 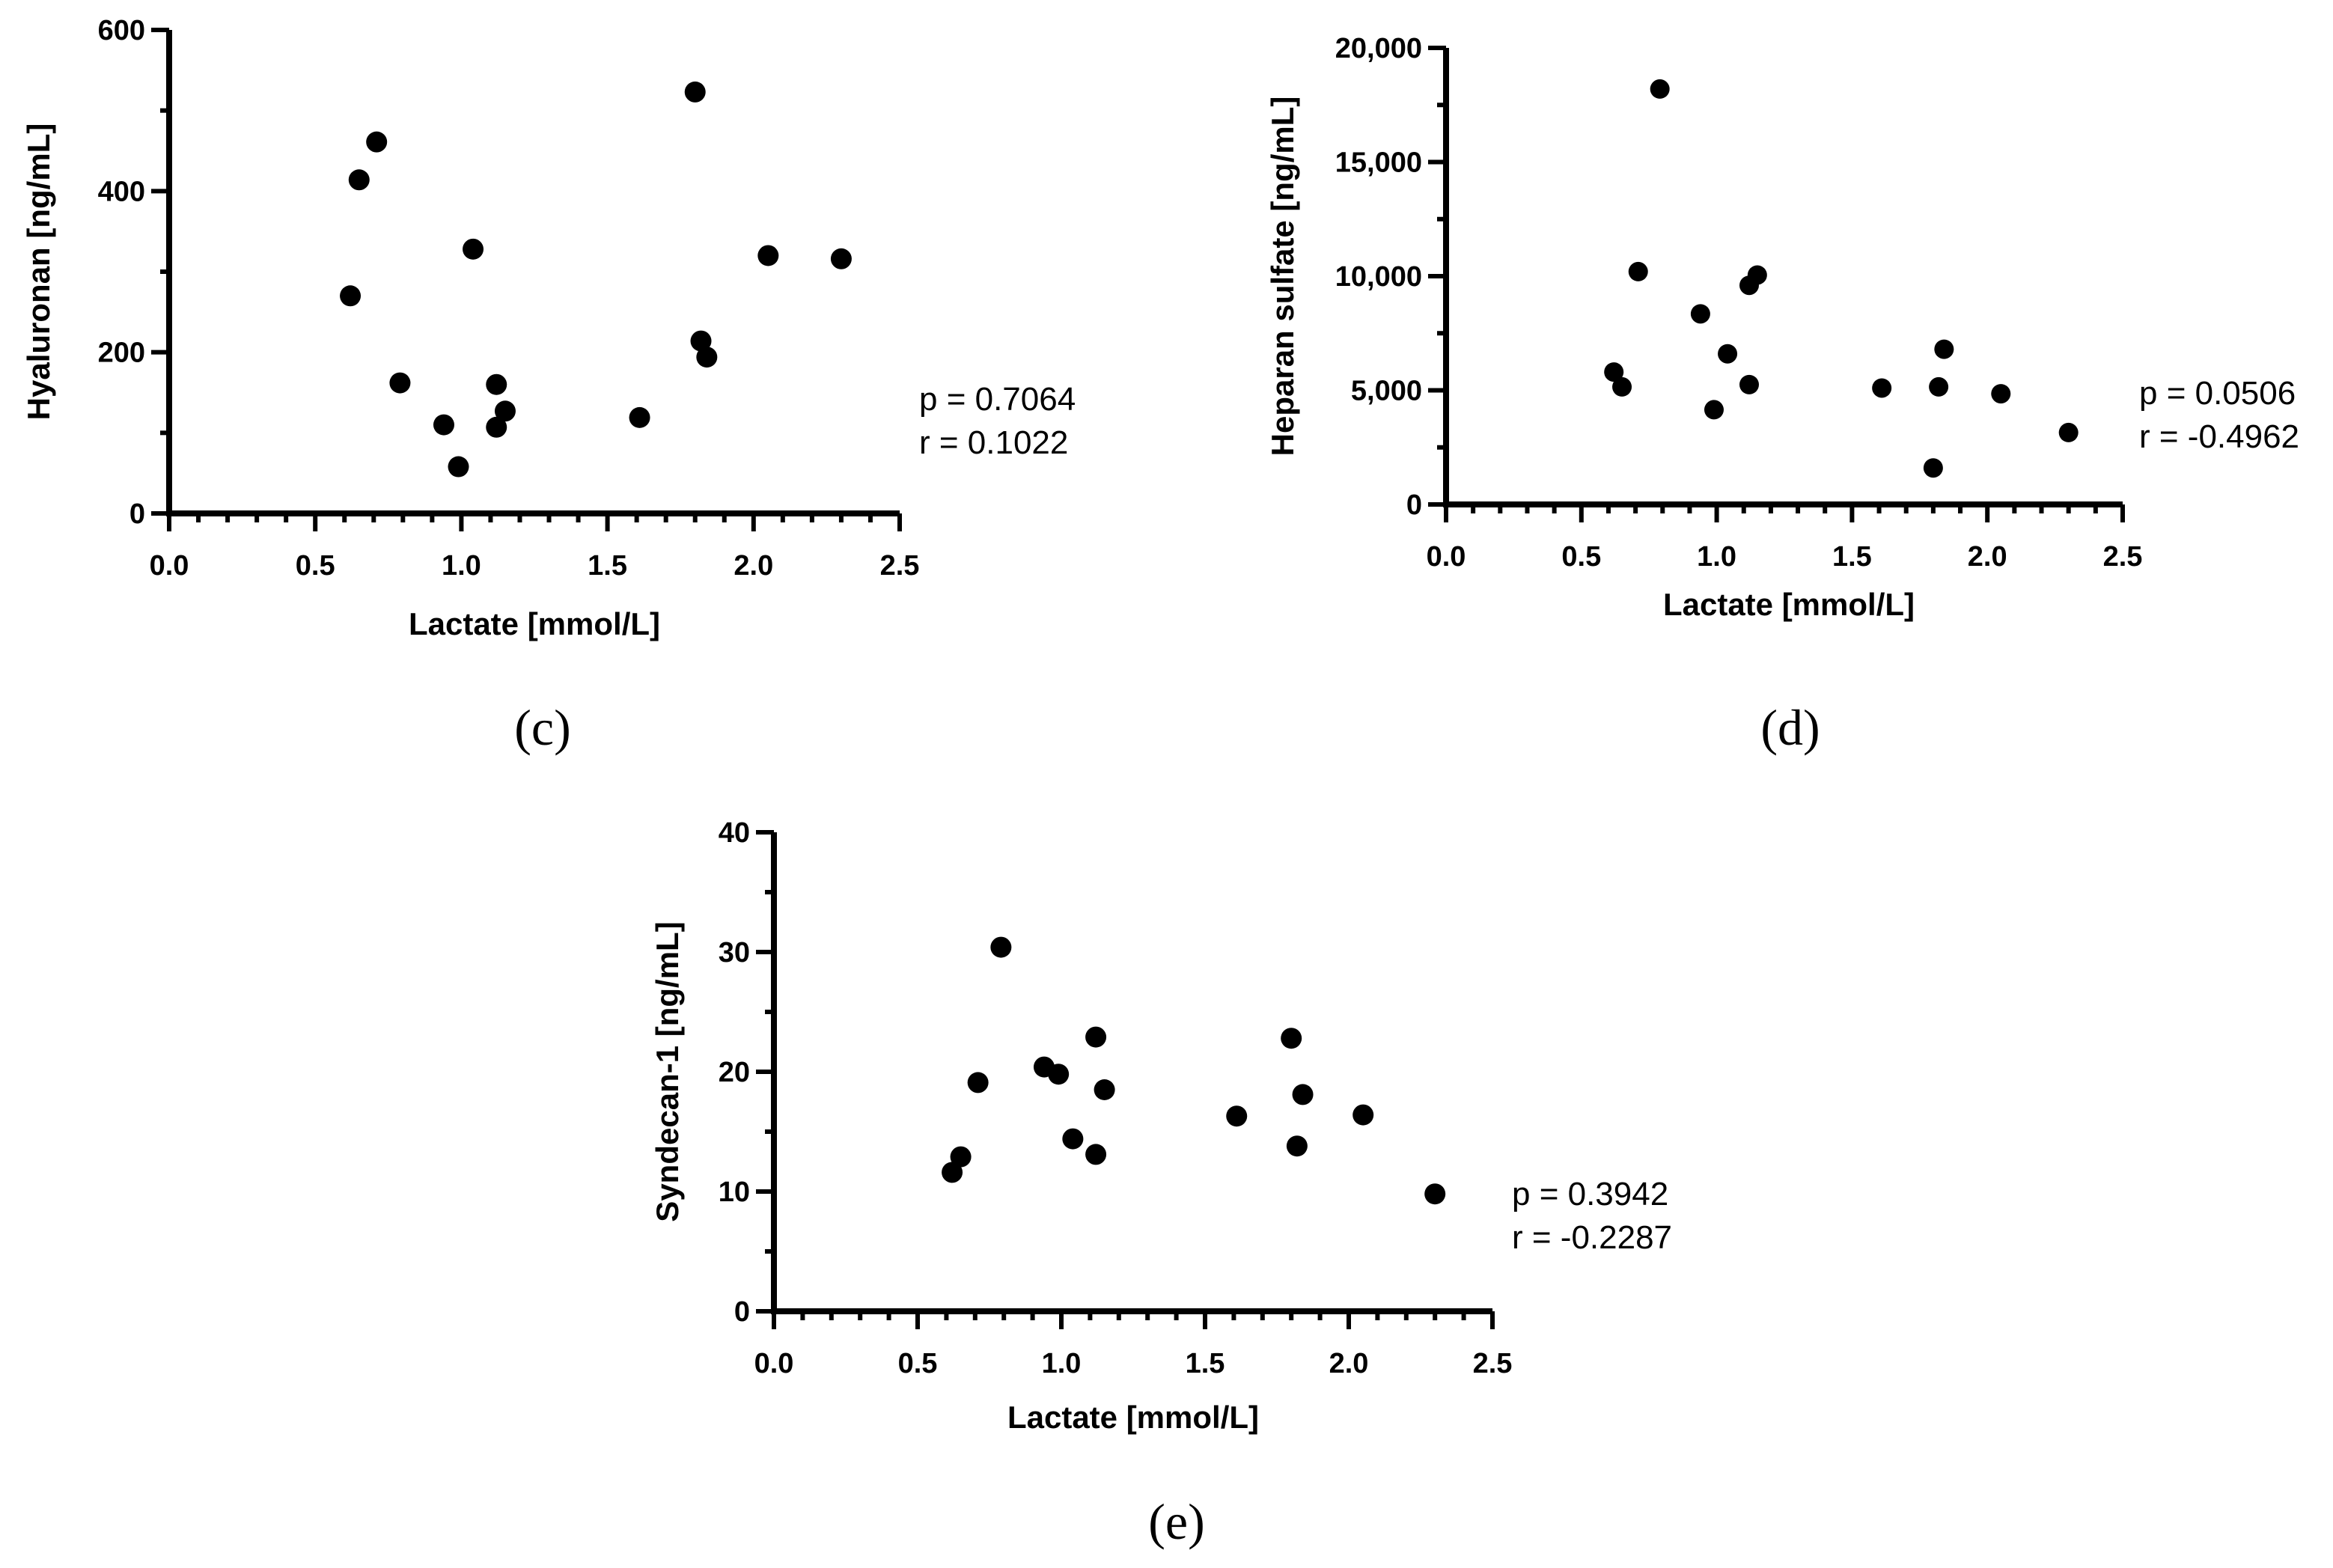 What do you see at coordinates (1590, 1194) in the screenshot?
I see `p-value-text: p = 0.3942` at bounding box center [1590, 1194].